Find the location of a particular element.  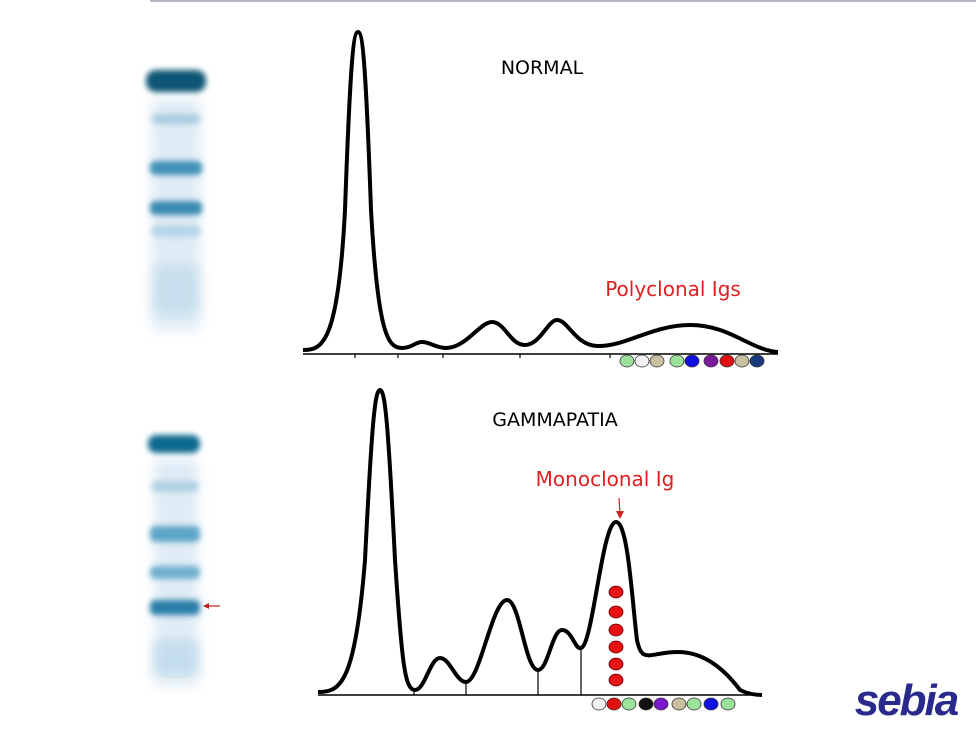

normal-title: NORMAL is located at coordinates (542, 68).